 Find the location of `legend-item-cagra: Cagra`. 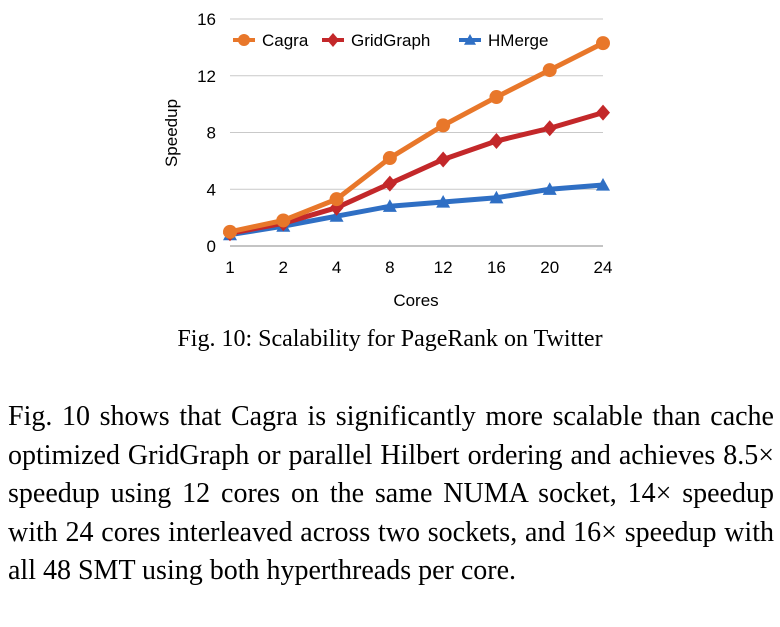

legend-item-cagra: Cagra is located at coordinates (271, 40).